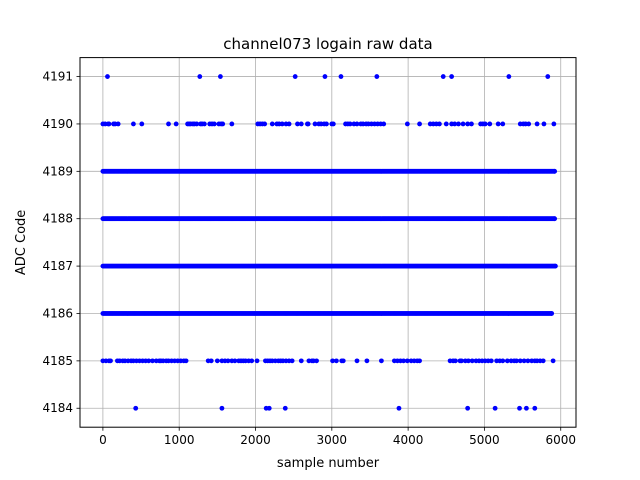 The image size is (640, 480). What do you see at coordinates (57, 408) in the screenshot?
I see `y-tick-label: 4184` at bounding box center [57, 408].